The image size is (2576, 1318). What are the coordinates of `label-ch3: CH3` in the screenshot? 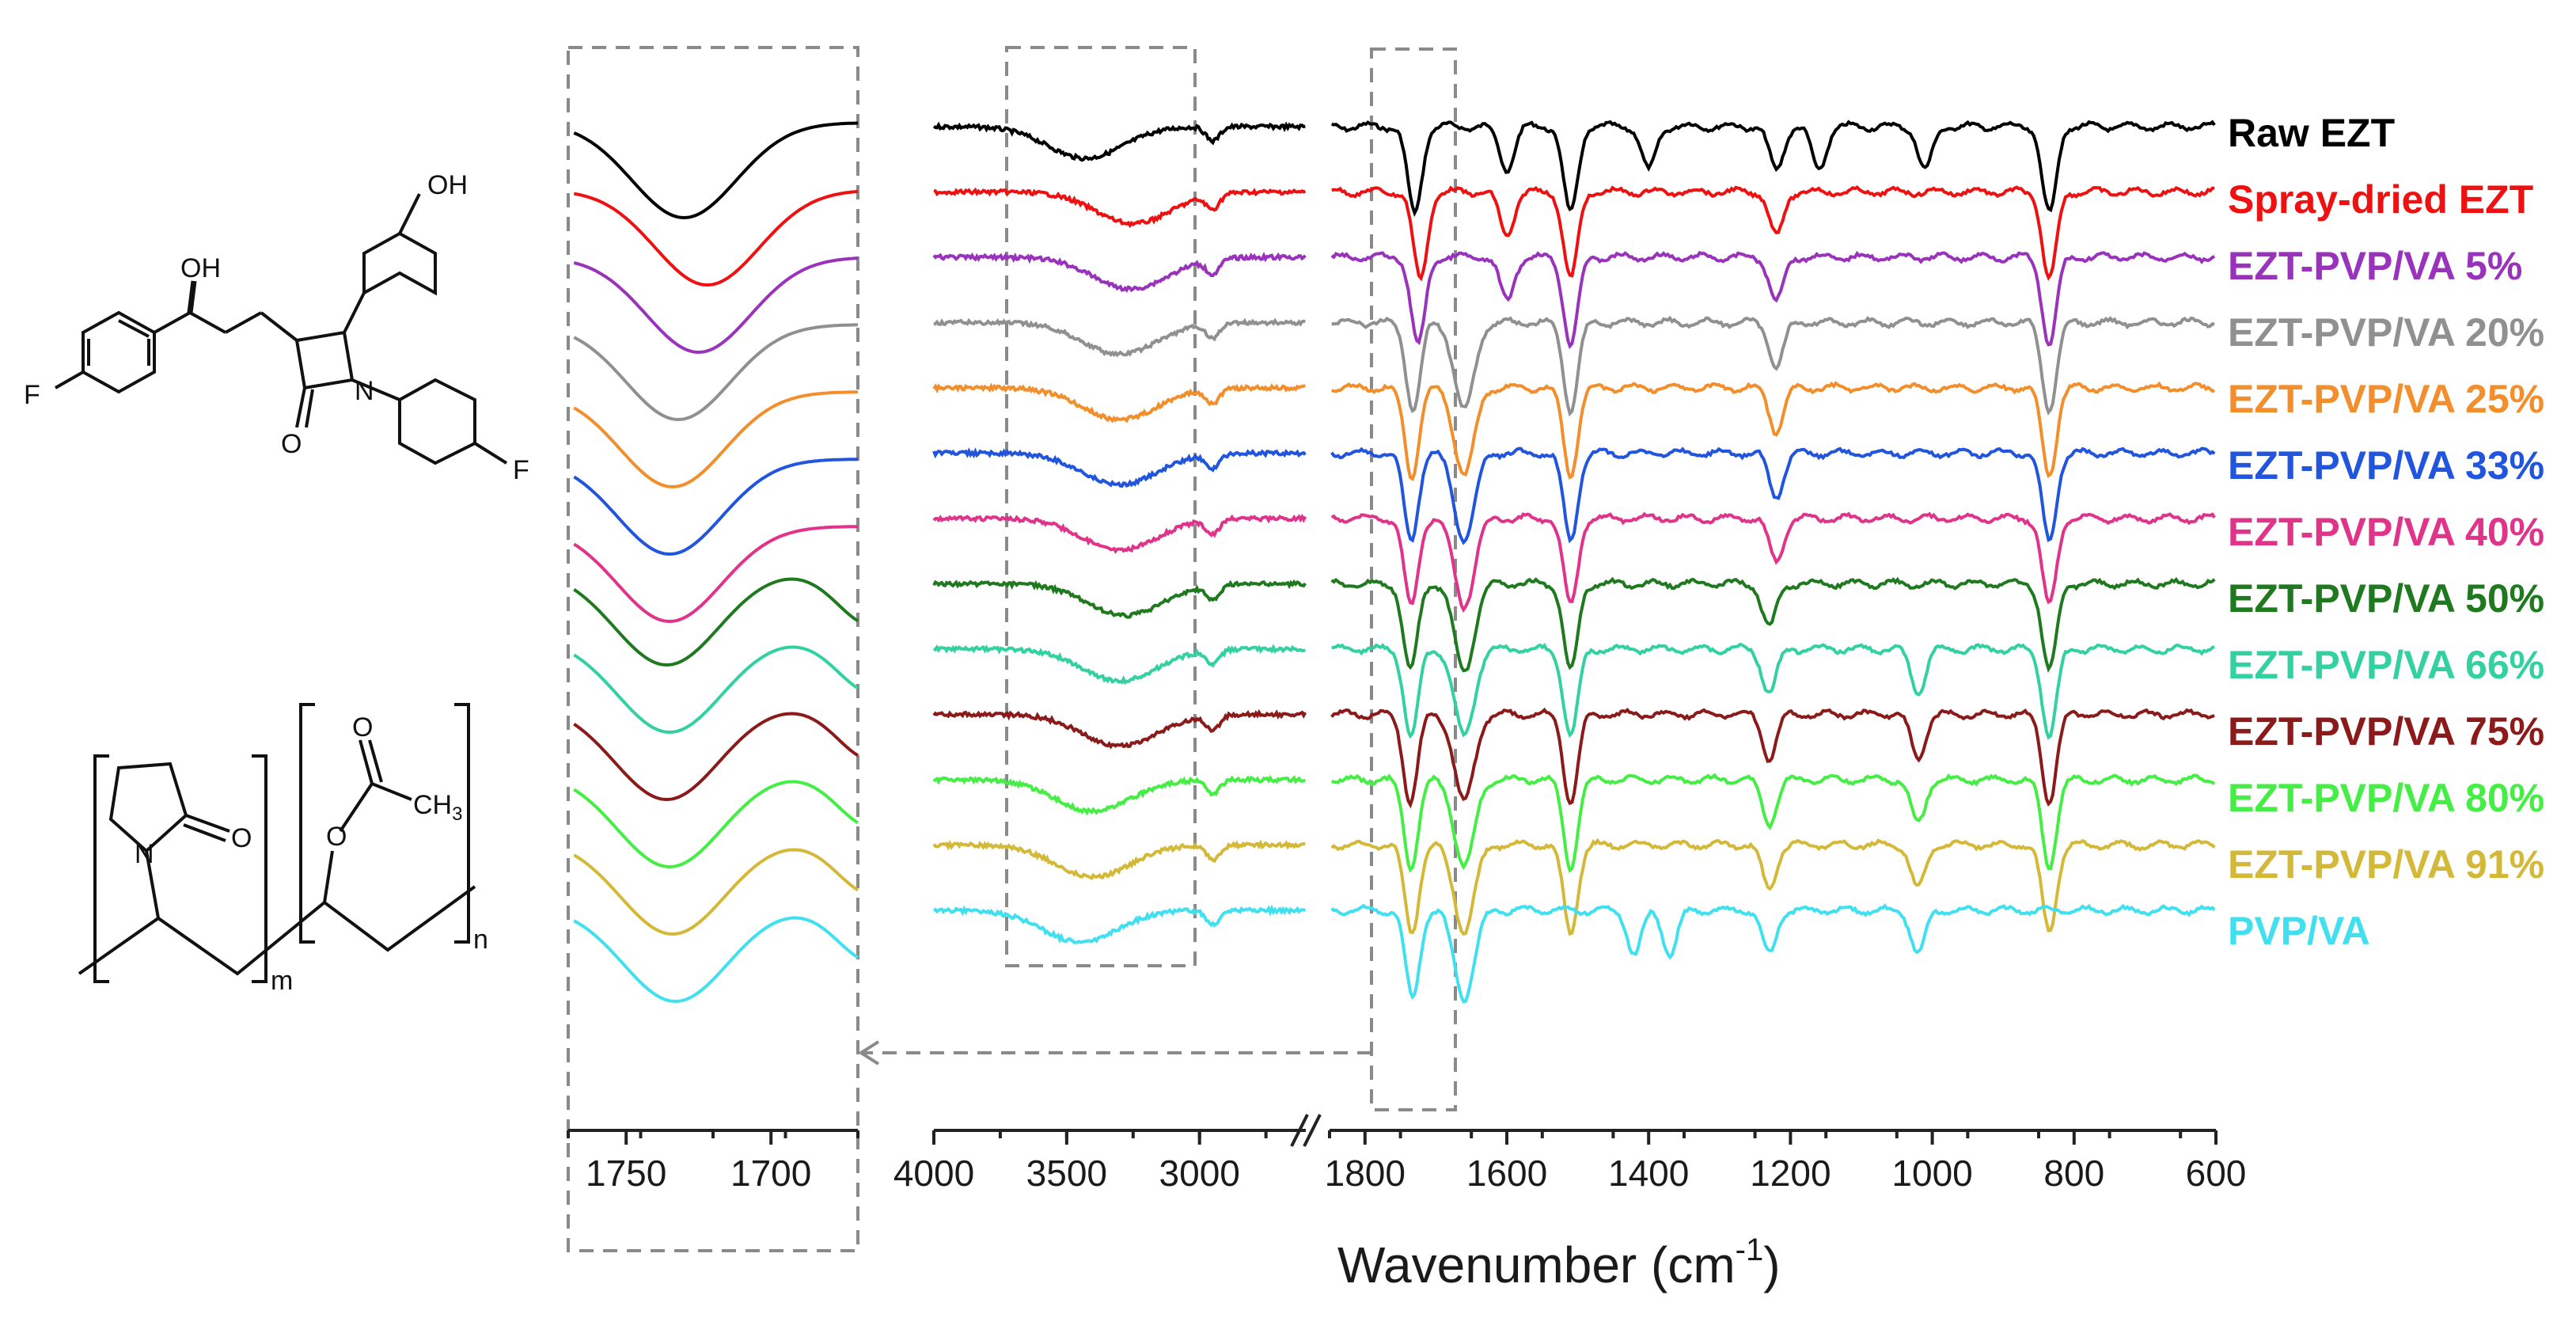 It's located at (437, 807).